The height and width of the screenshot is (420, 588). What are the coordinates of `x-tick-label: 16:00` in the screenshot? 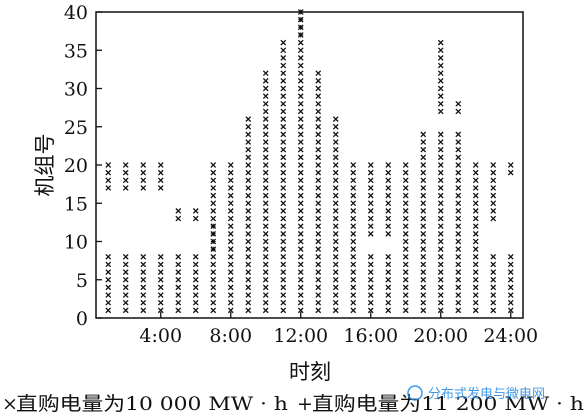 It's located at (370, 336).